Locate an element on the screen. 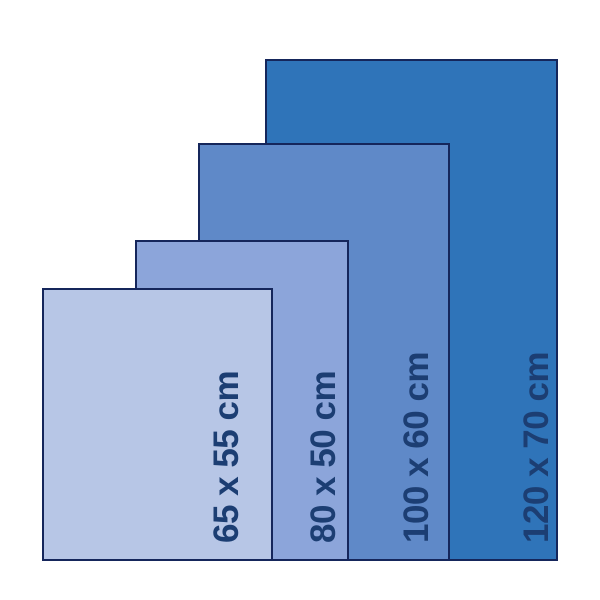  size-label-100x60cm: 100 x 60 cm is located at coordinates (416, 447).